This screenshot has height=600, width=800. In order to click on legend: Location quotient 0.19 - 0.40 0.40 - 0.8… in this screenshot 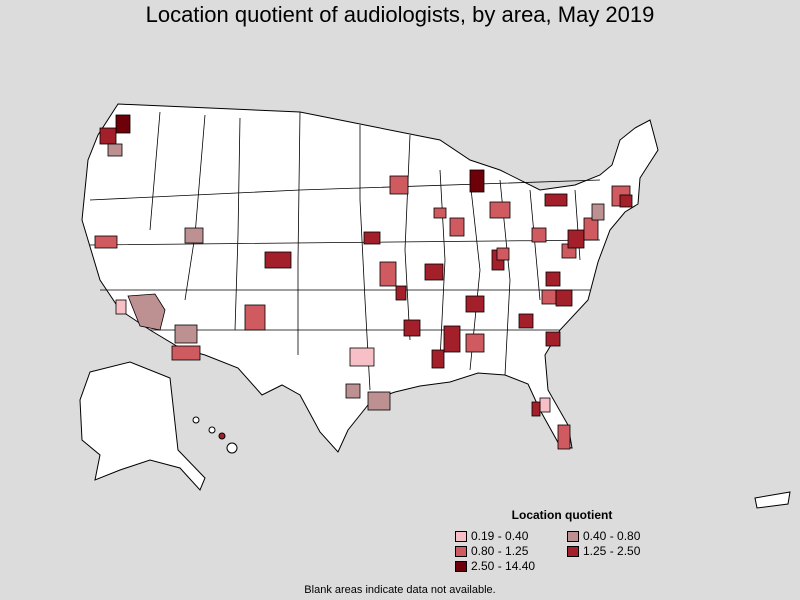, I will do `click(575, 540)`.